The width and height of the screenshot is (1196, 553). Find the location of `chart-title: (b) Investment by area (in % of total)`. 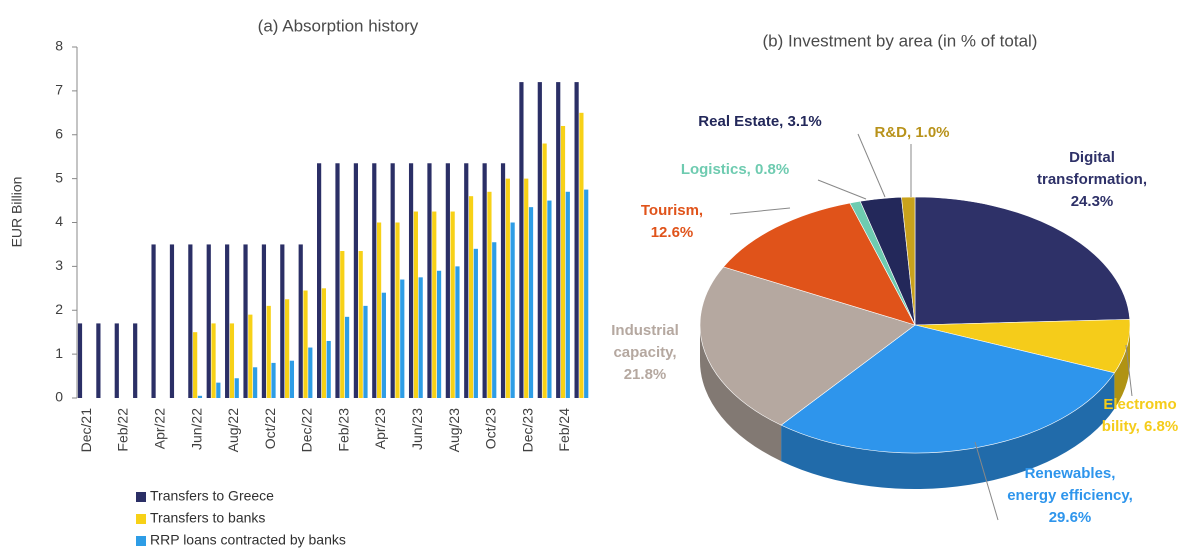

chart-title: (b) Investment by area (in % of total) is located at coordinates (900, 40).